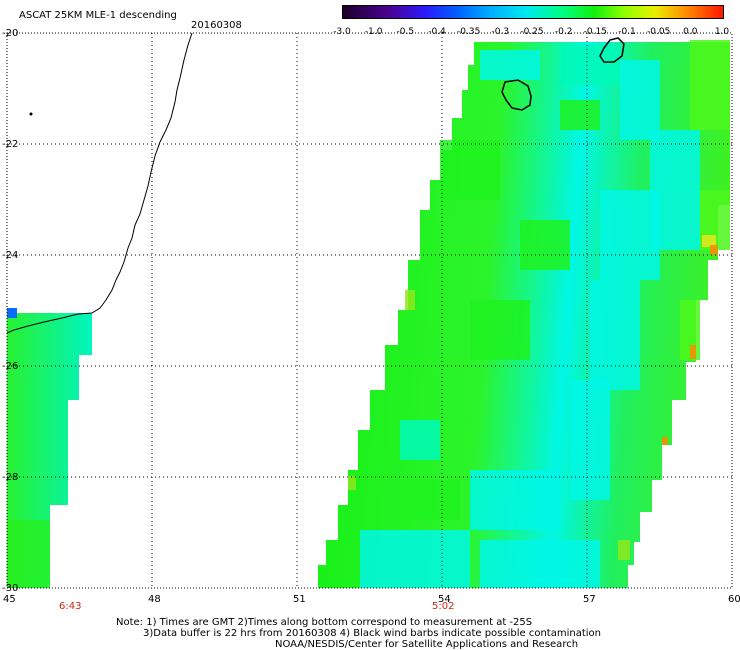 This screenshot has height=650, width=740. Describe the element at coordinates (589, 599) in the screenshot. I see `lon-label: 57` at that location.